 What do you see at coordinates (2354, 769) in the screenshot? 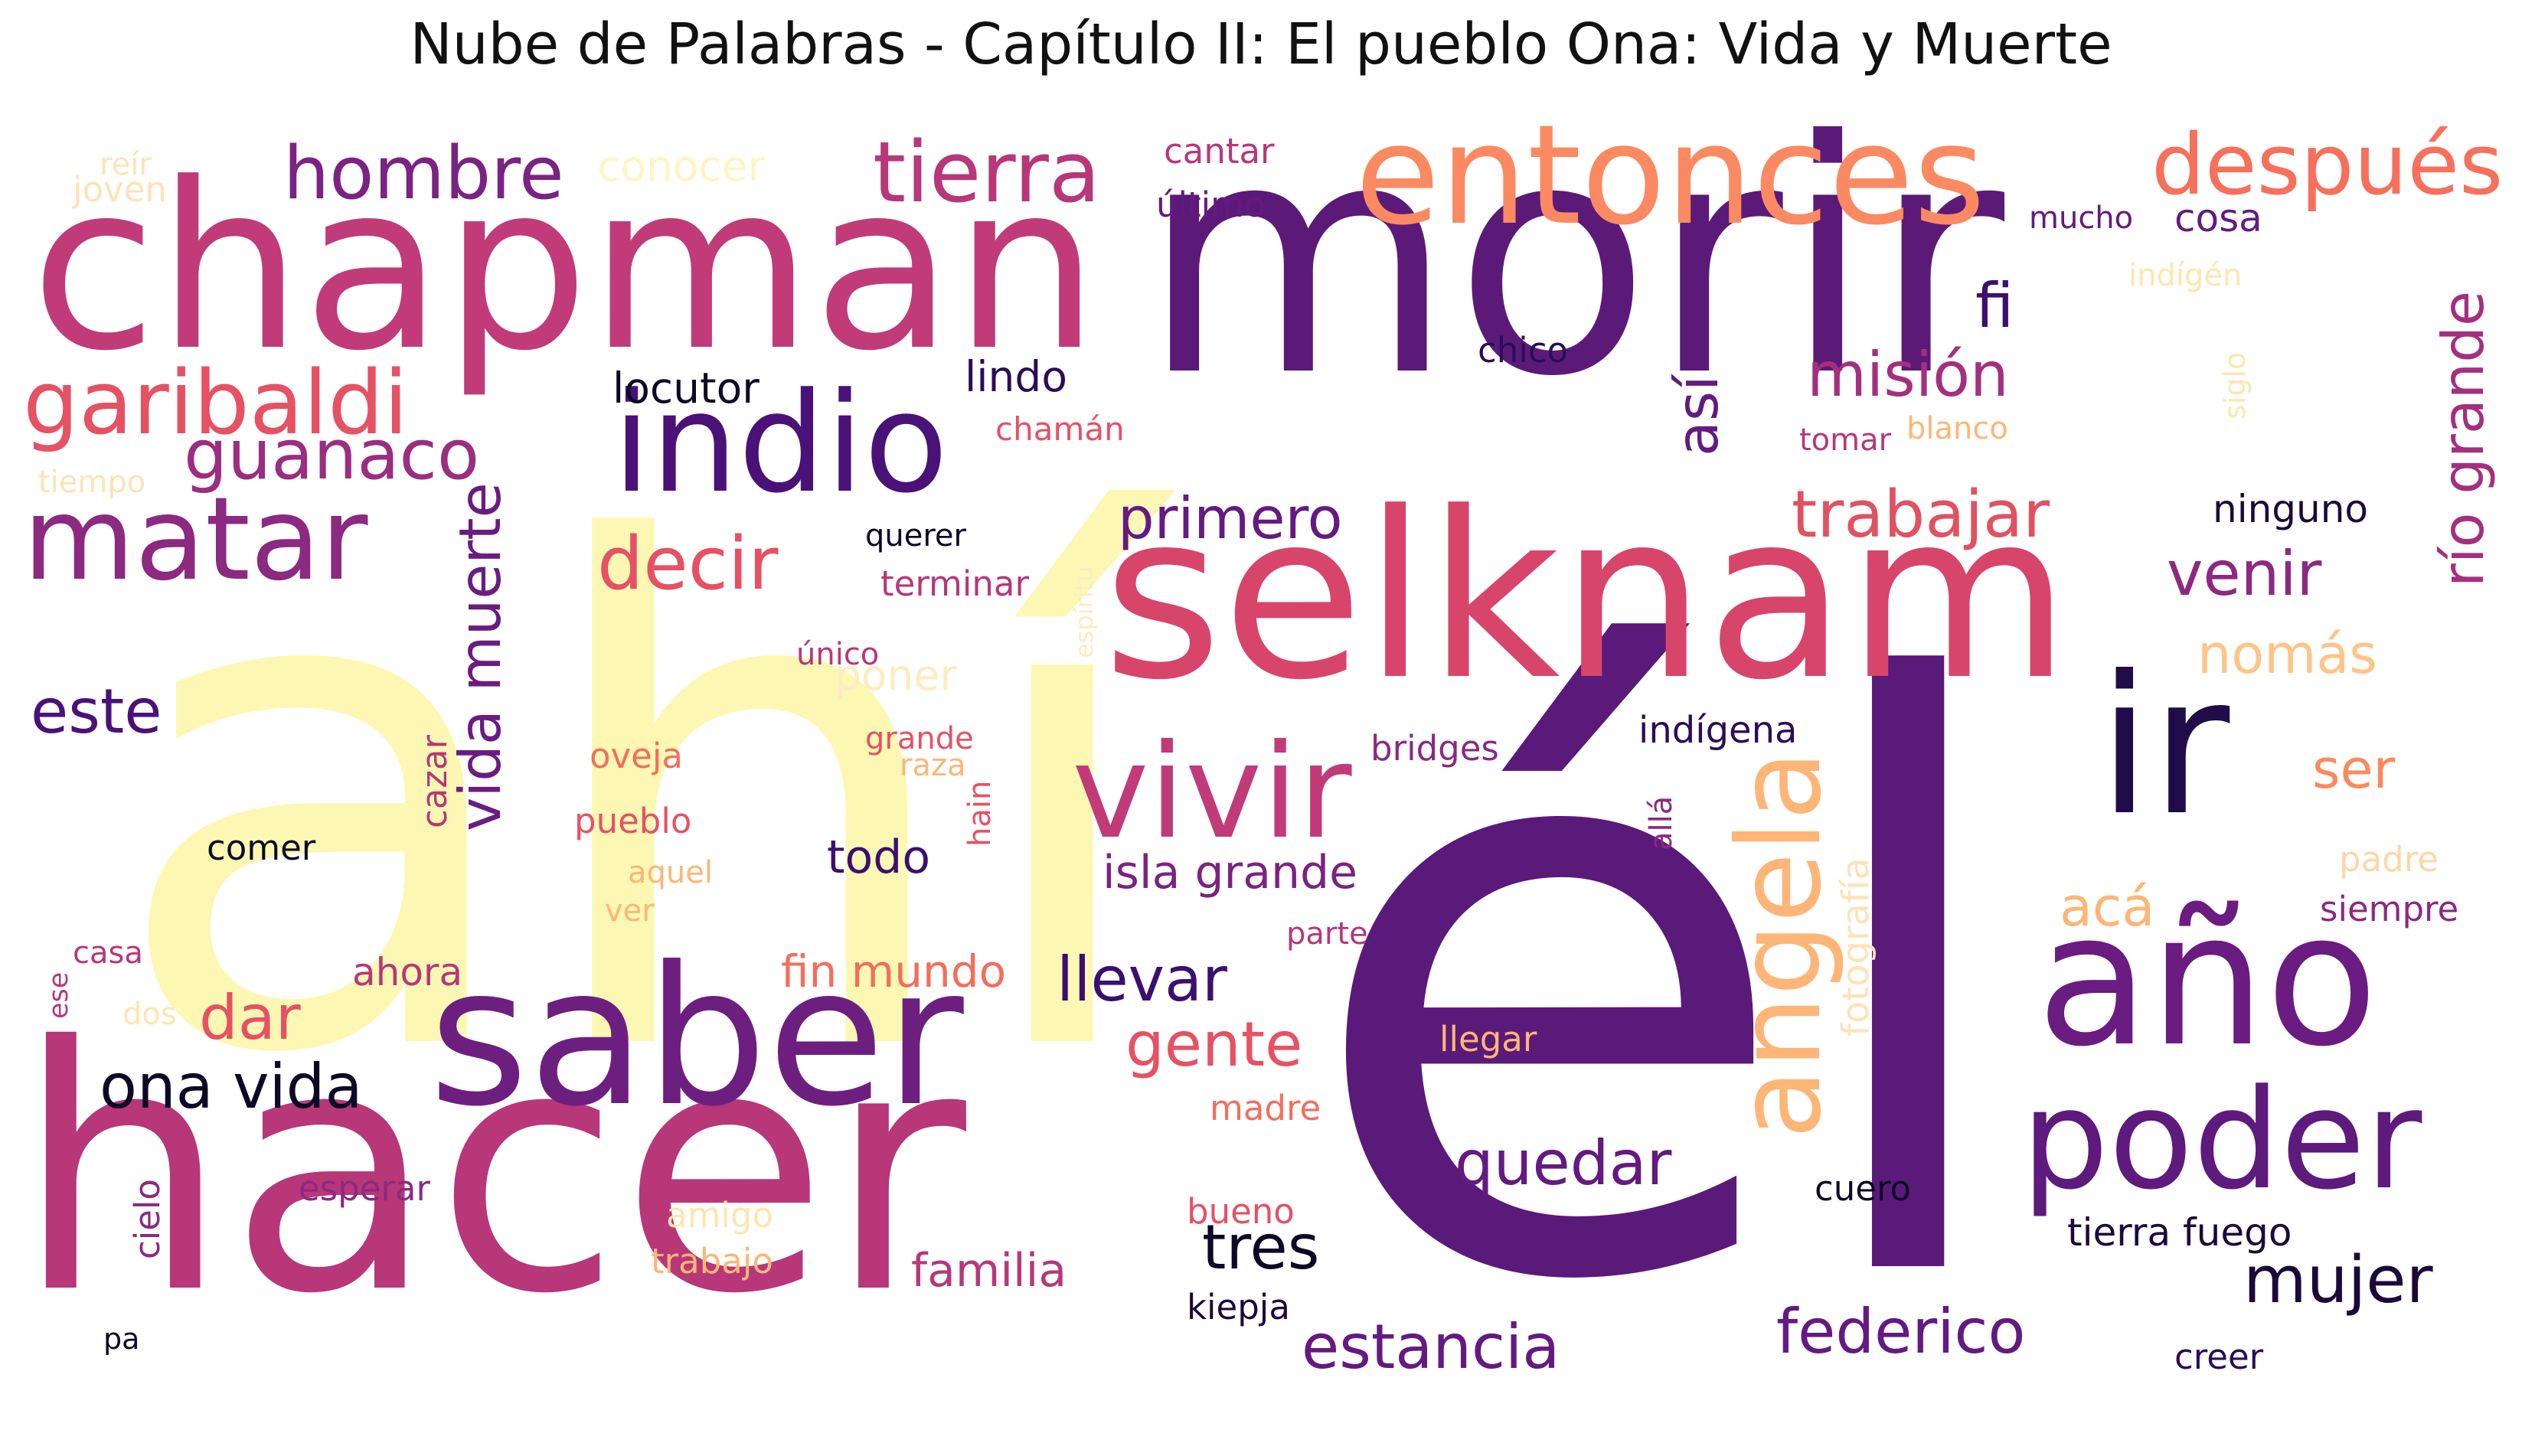
I see `word-ser: ser` at bounding box center [2354, 769].